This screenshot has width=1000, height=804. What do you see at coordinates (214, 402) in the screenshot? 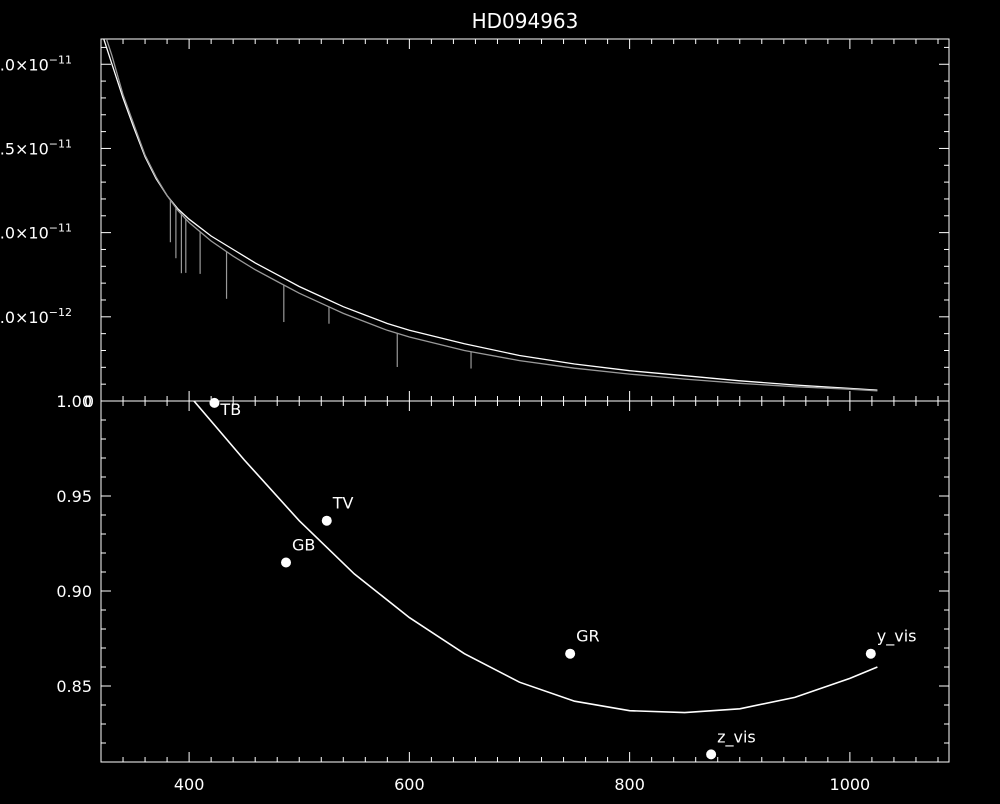
I see `data-point-tb` at bounding box center [214, 402].